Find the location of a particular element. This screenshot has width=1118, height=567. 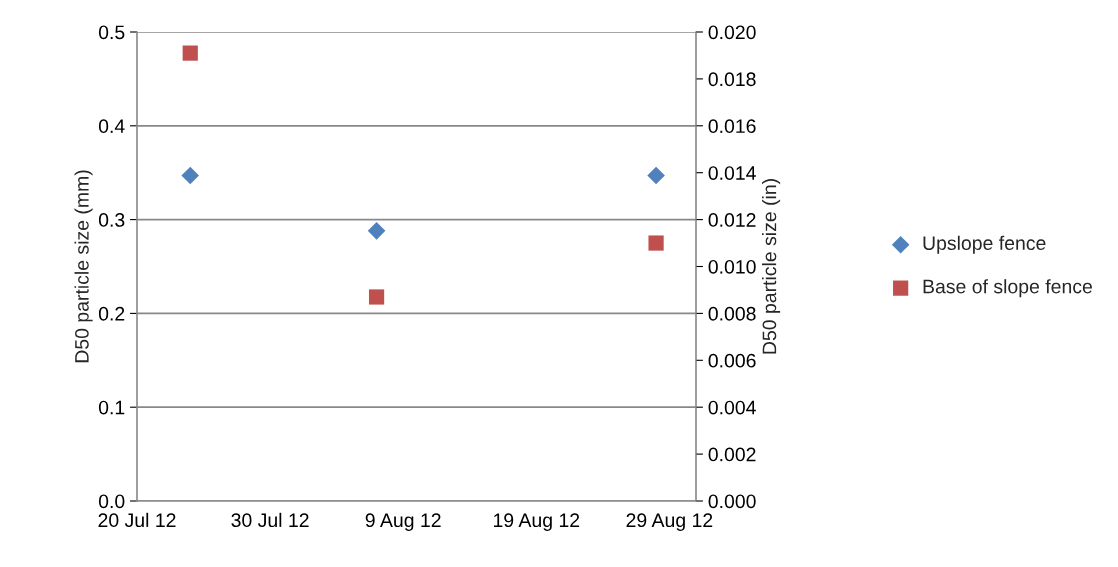

legend-label: Upslope fence is located at coordinates (984, 244).